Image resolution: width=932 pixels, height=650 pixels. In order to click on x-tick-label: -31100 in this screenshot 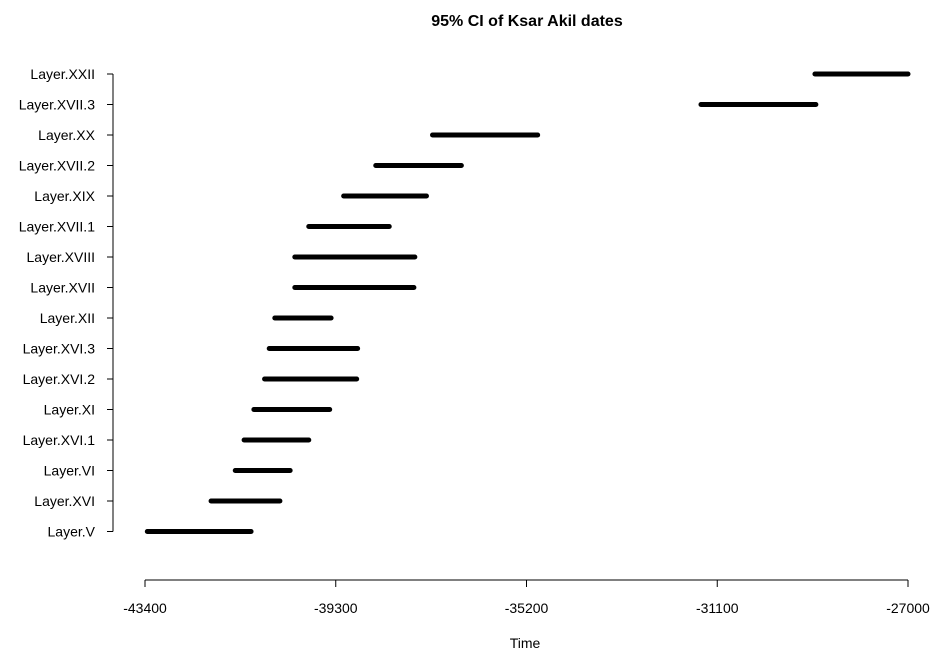, I will do `click(717, 608)`.